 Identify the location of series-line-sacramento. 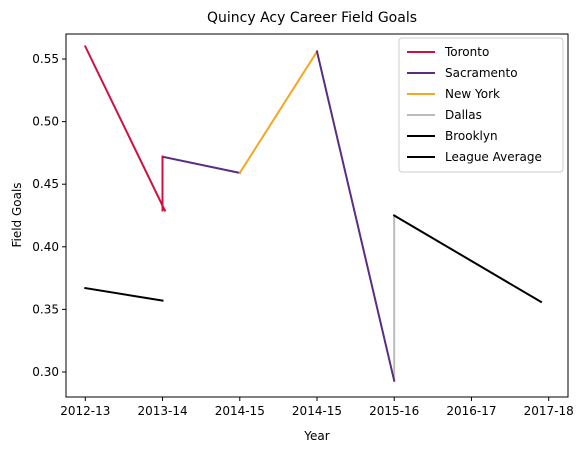
(201, 165).